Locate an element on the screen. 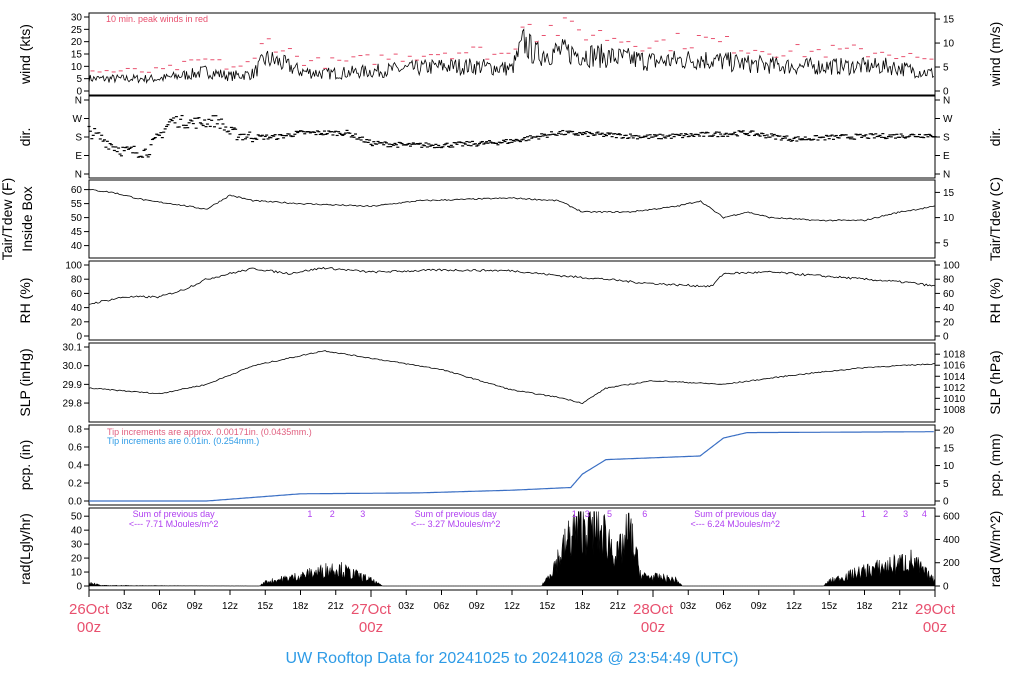 The image size is (1024, 700). y-tick-label-rad: 10 is located at coordinates (77, 573).